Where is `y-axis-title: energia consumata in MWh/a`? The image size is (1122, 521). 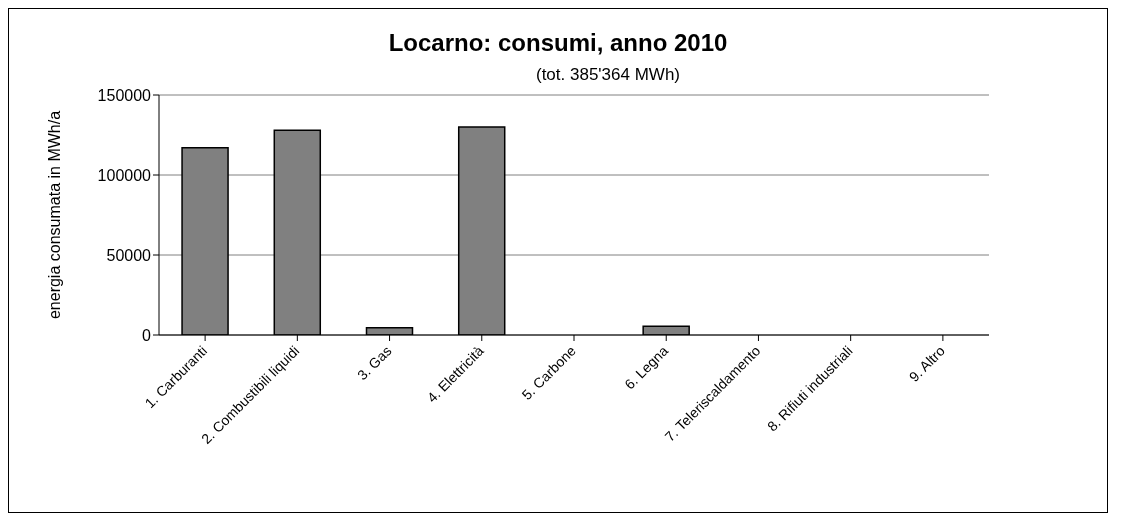
y-axis-title: energia consumata in MWh/a is located at coordinates (54, 215).